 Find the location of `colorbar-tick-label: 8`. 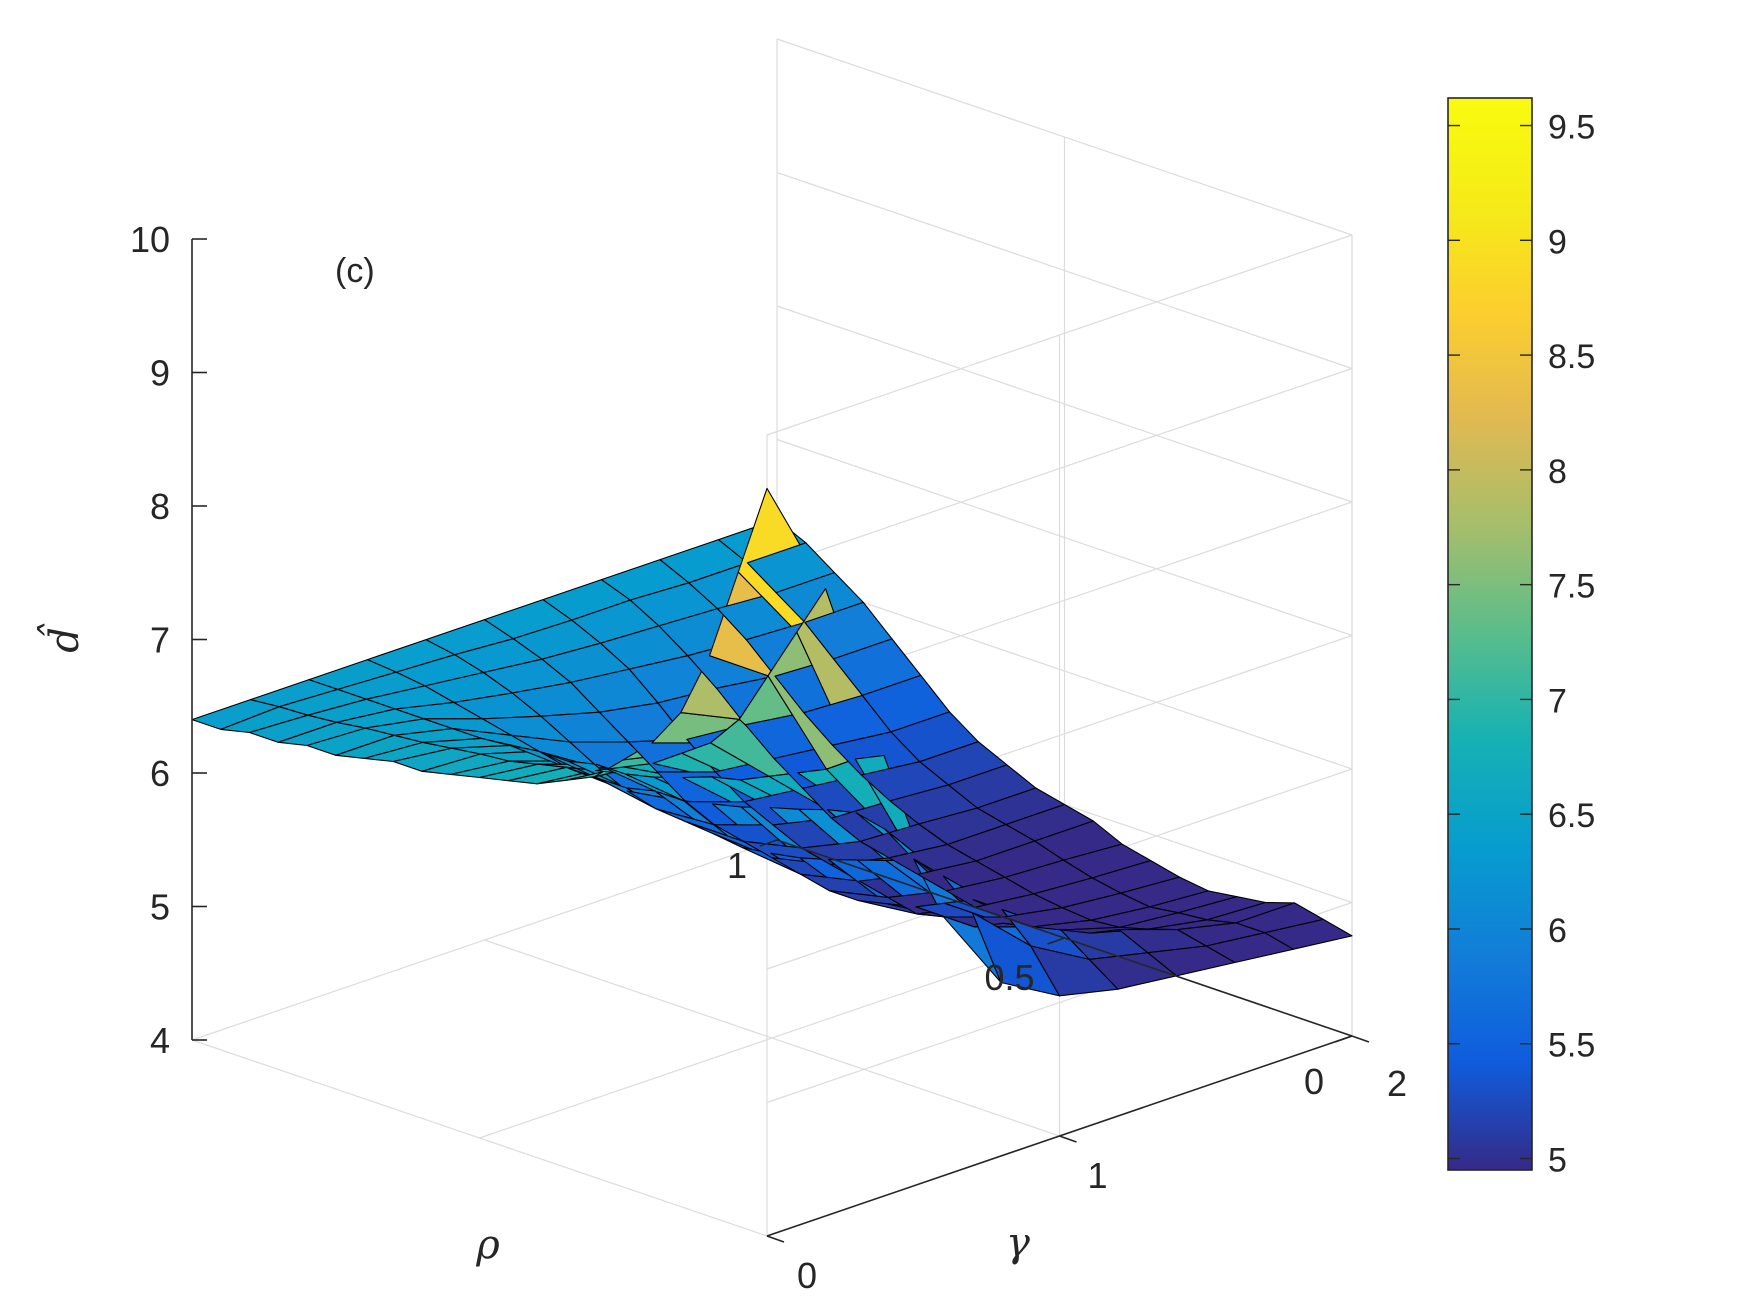

colorbar-tick-label: 8 is located at coordinates (1557, 472).